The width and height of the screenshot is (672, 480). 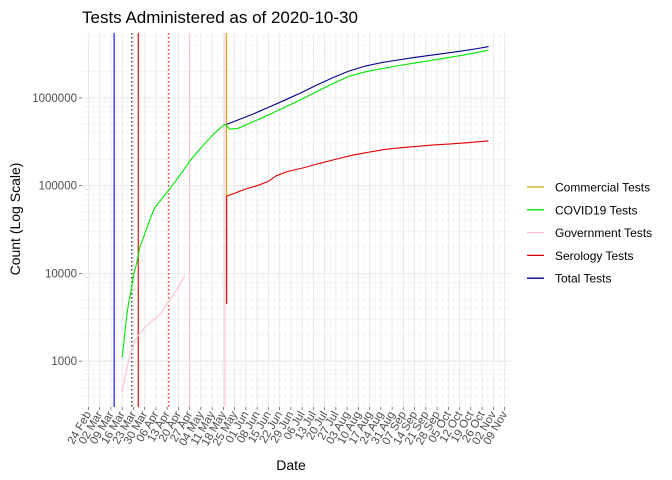 What do you see at coordinates (54, 99) in the screenshot?
I see `y-tick-label: 1000000` at bounding box center [54, 99].